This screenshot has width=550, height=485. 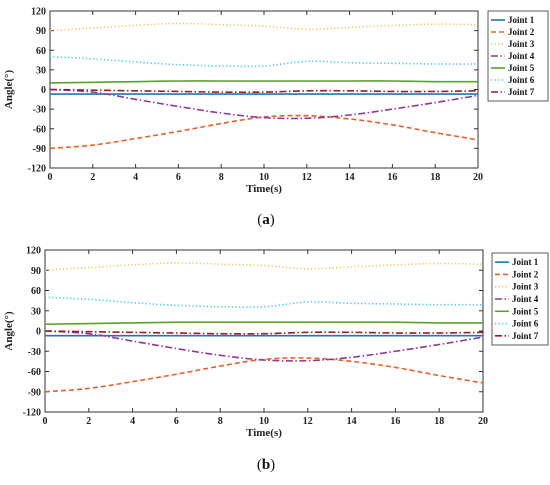 I want to click on panel-caption: (a), so click(x=266, y=220).